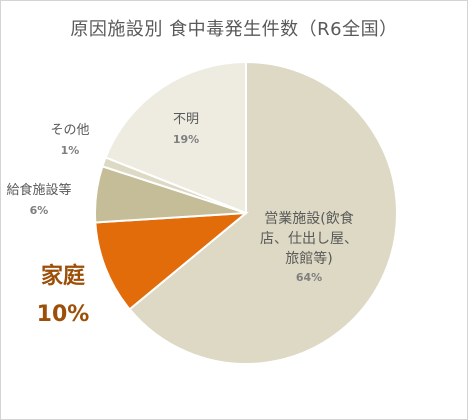 Image resolution: width=468 pixels, height=420 pixels. Describe the element at coordinates (38, 190) in the screenshot. I see `slice-label: 給食施設等` at that location.